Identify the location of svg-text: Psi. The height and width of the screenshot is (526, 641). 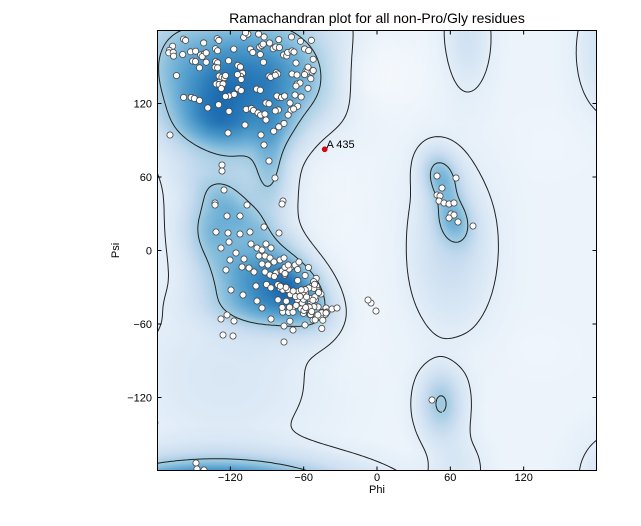
(116, 250).